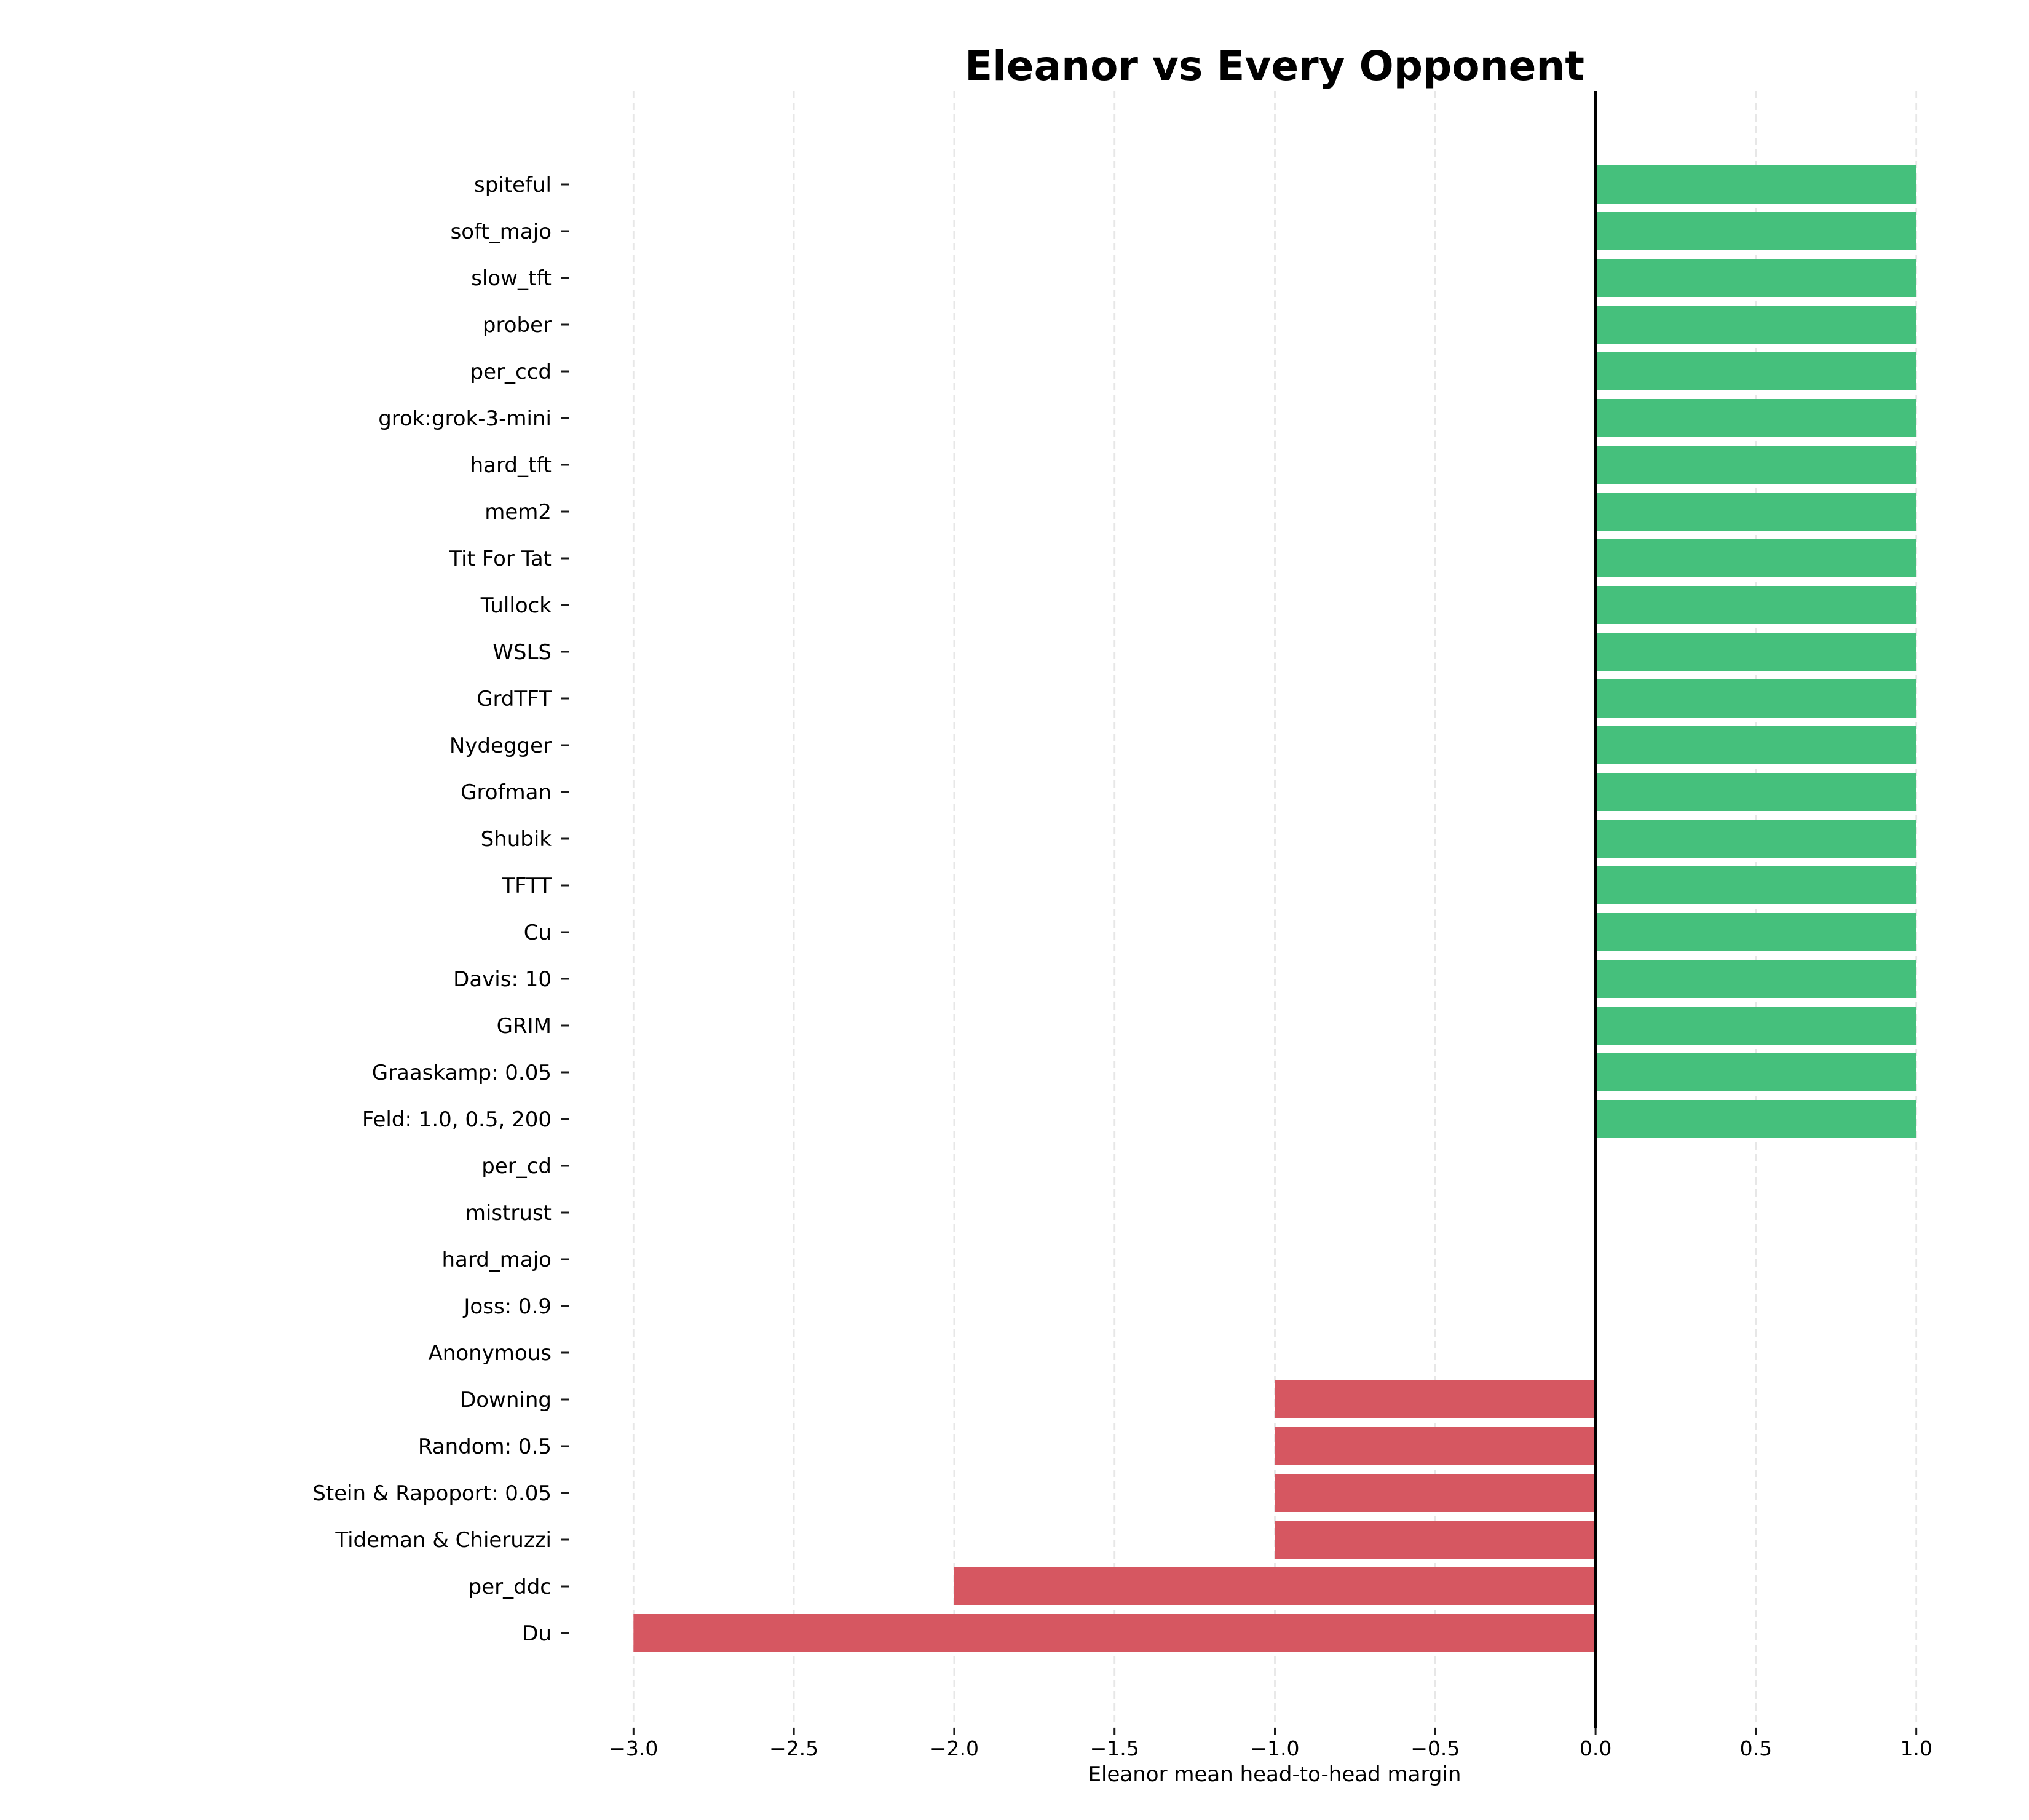 The width and height of the screenshot is (2029, 1820). Describe the element at coordinates (485, 1447) in the screenshot. I see `y-tick-label: Random: 0.5` at that location.